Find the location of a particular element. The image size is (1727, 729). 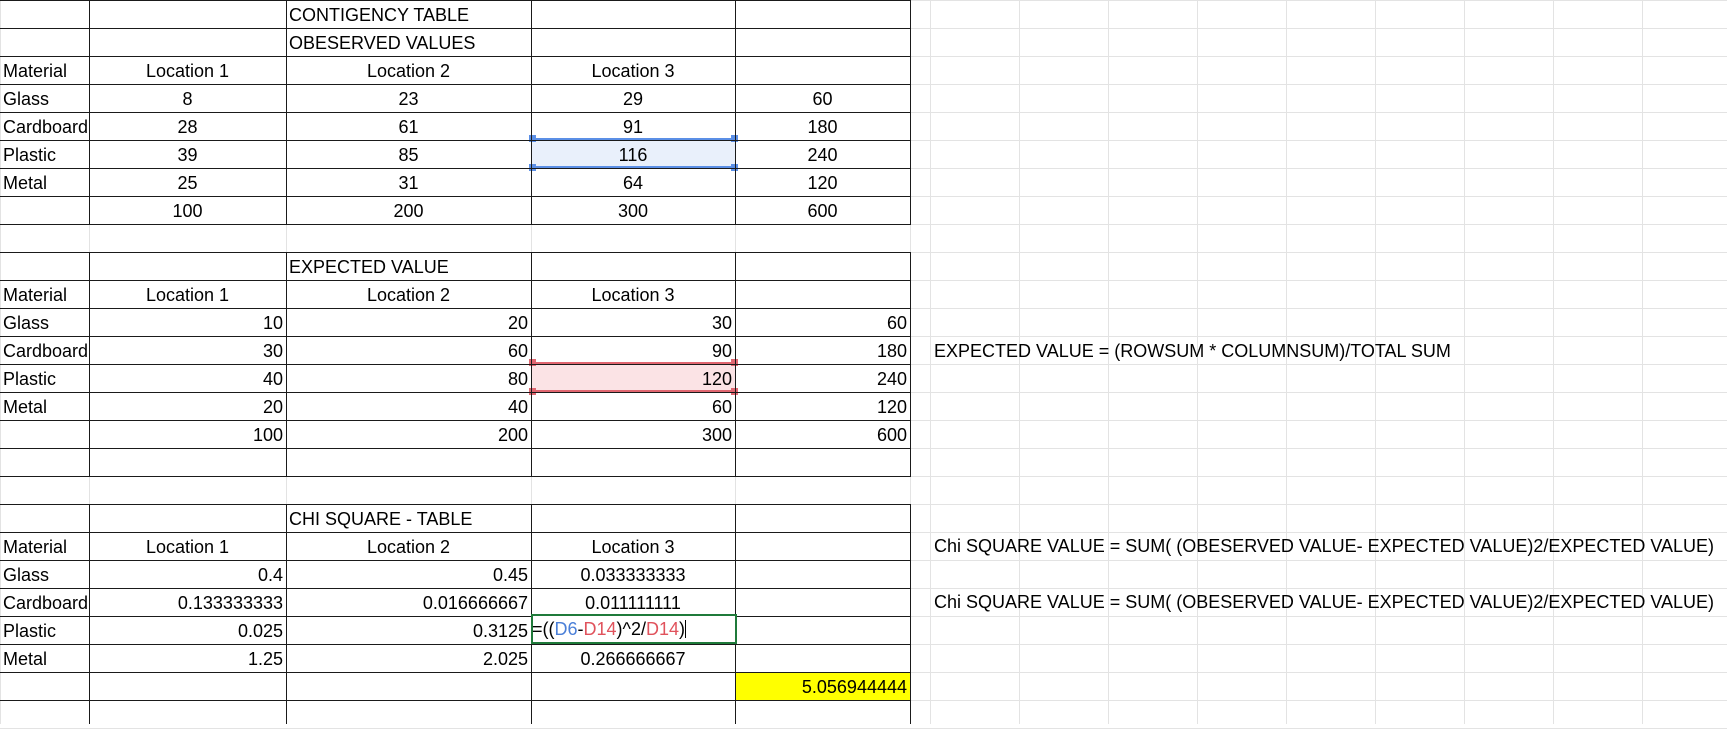

data-cell: 0.016666667 is located at coordinates (475, 603).